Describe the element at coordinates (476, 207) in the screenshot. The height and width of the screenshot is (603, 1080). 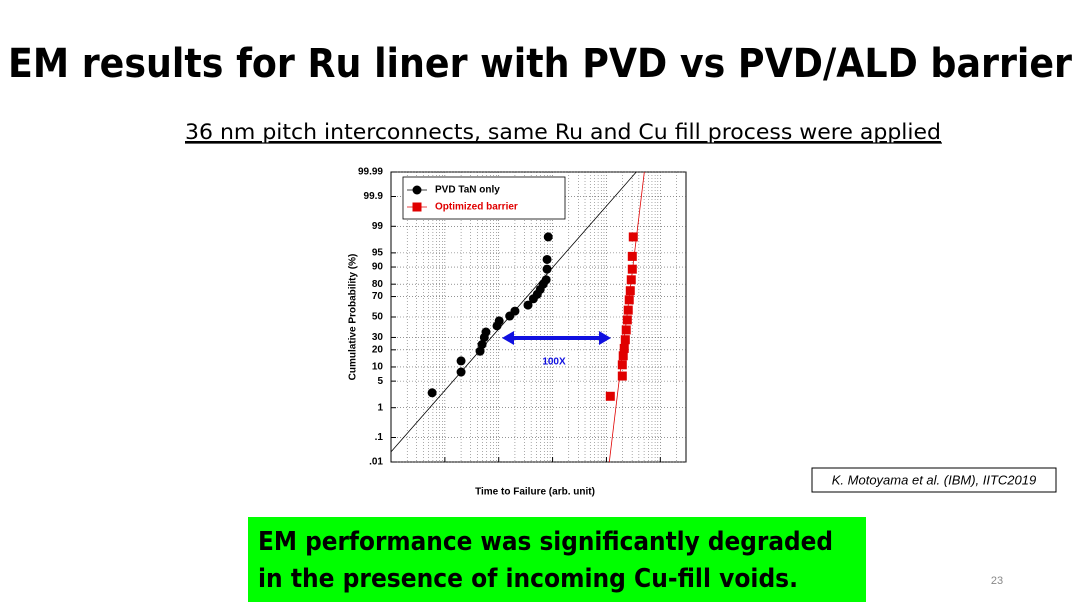
I see `legend-label: Optimized barrier` at that location.